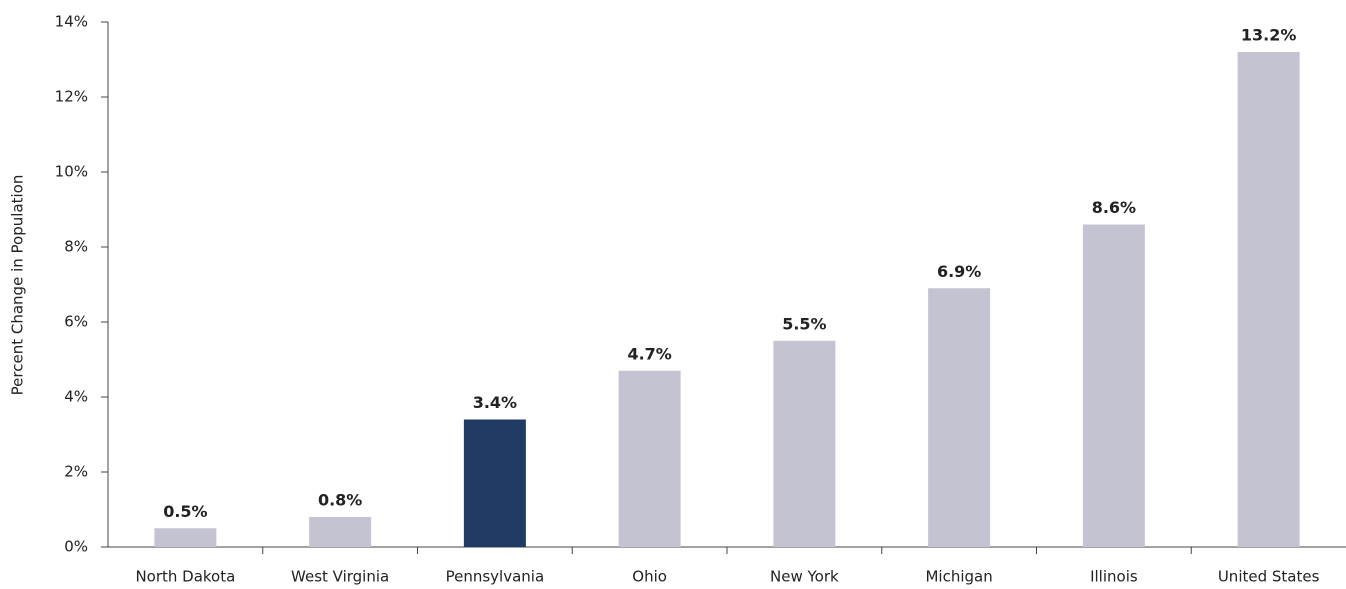 The image size is (1346, 589). I want to click on x-tick-label: Illinois, so click(1114, 577).